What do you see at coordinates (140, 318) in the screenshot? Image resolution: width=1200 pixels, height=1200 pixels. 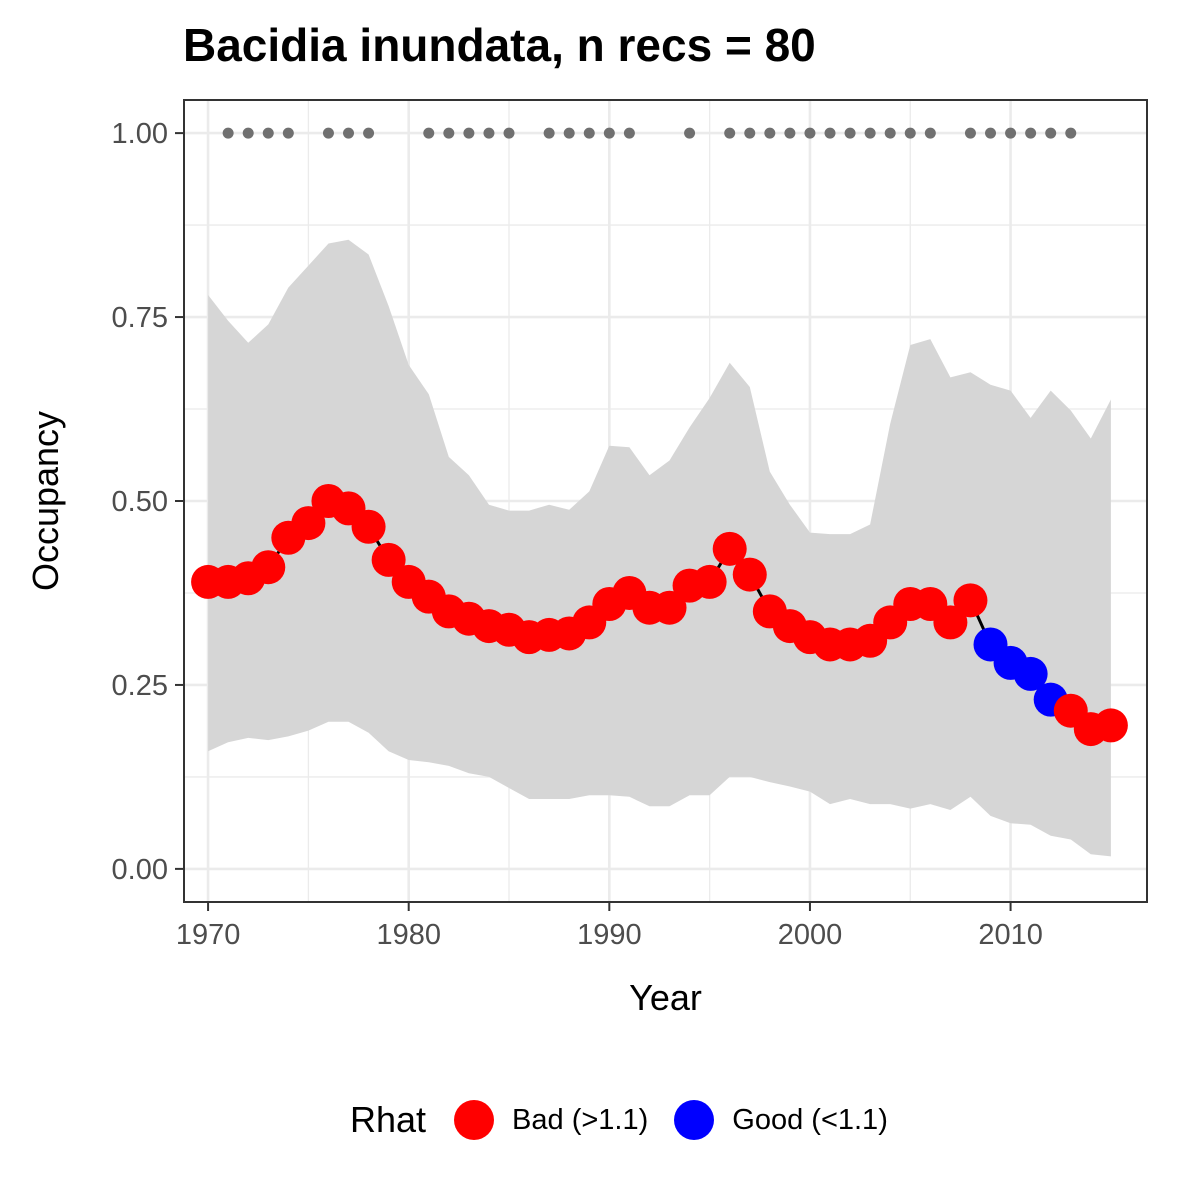 I see `y-tick-label: 0.75` at bounding box center [140, 318].